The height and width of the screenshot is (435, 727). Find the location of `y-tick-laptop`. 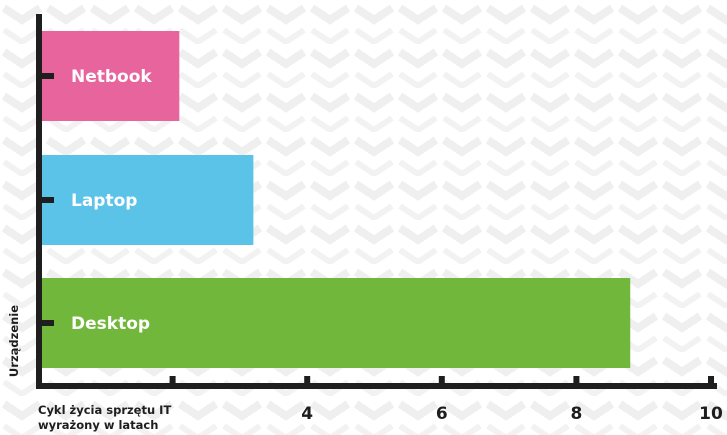

y-tick-laptop is located at coordinates (46, 200).